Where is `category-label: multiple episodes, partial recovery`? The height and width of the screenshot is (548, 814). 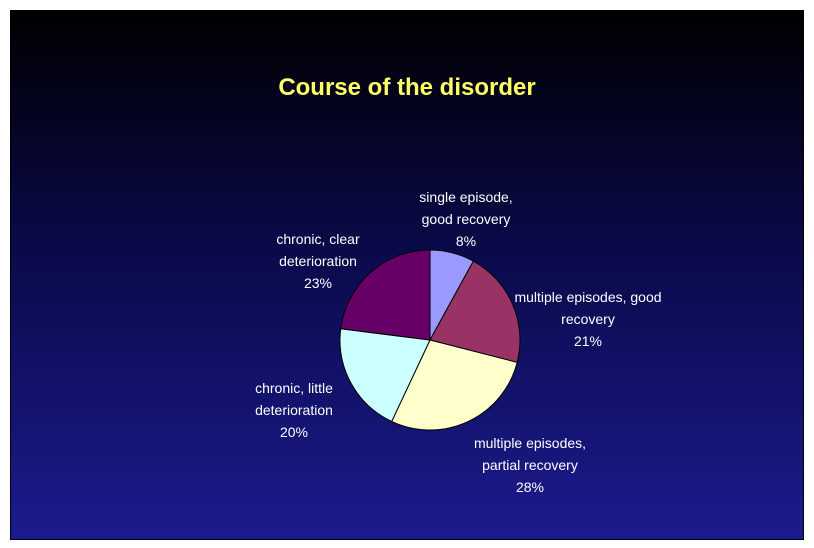 category-label: multiple episodes, partial recovery is located at coordinates (530, 454).